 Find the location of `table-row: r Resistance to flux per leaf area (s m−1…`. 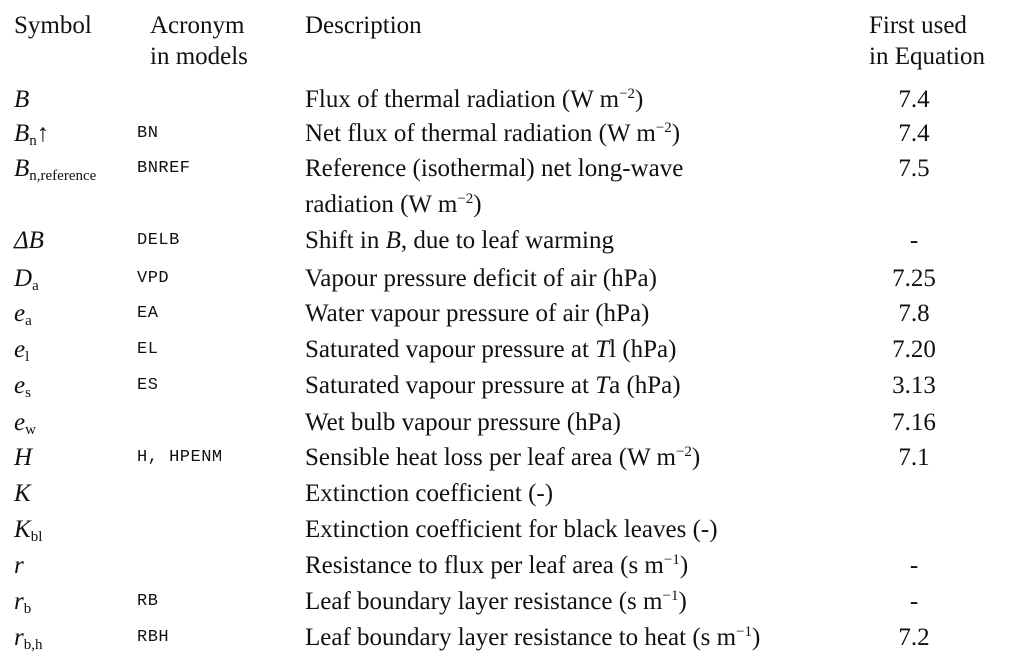

table-row: r Resistance to flux per leaf area (s m−1… is located at coordinates (513, 566).